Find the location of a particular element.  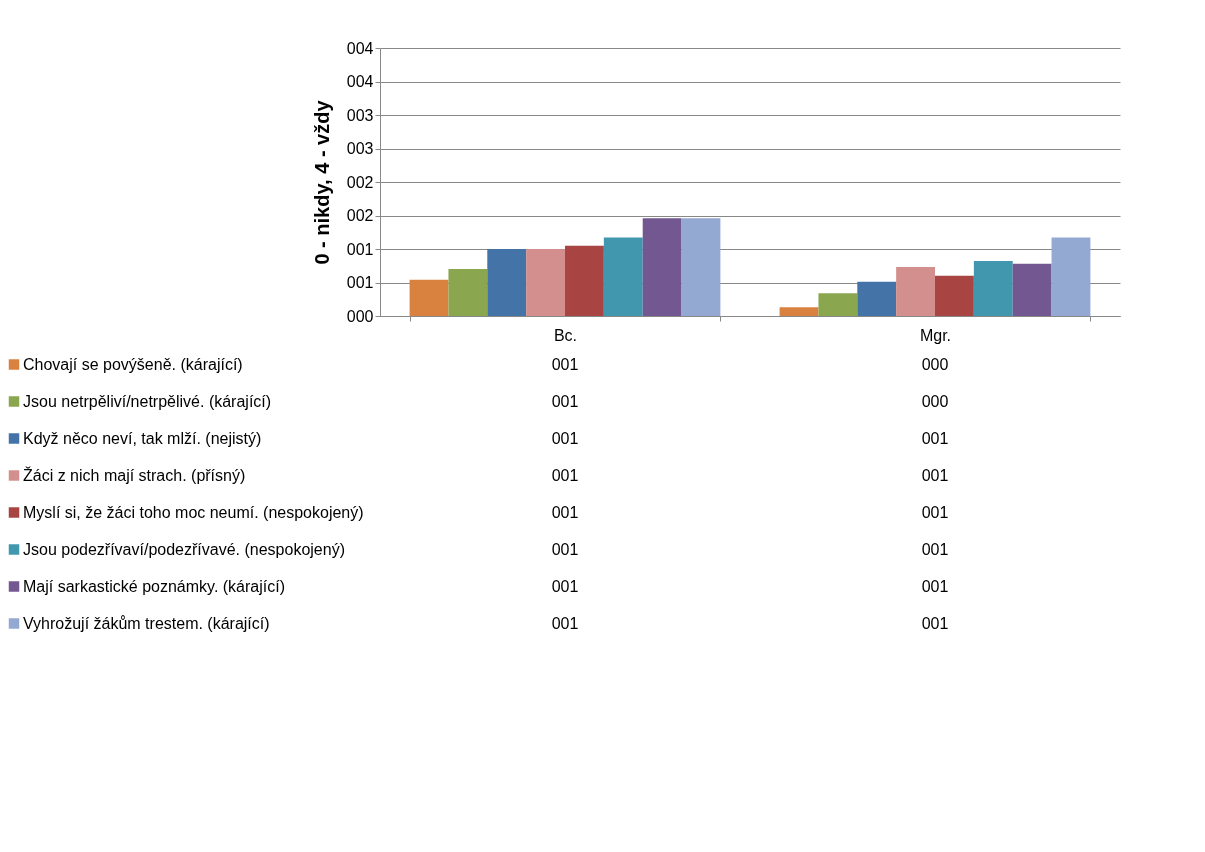

legend-label: Myslí si, že žáci toho moc neumí. (nespokojený) is located at coordinates (193, 512).